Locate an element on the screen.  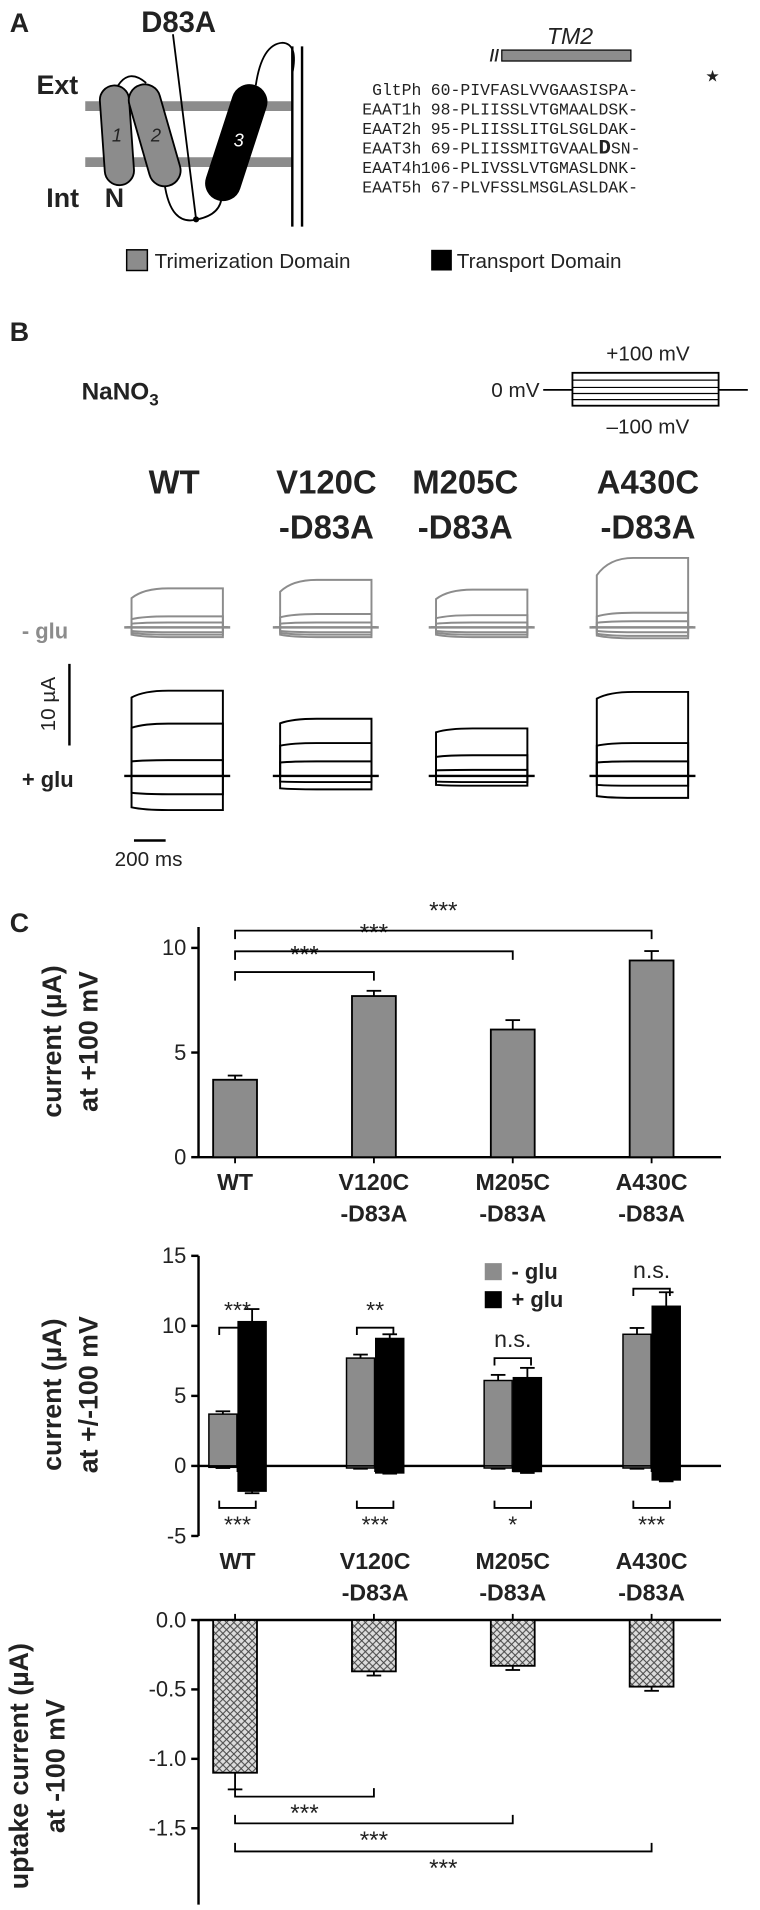
y-axis-label: current (µA) is located at coordinates (52, 1395).